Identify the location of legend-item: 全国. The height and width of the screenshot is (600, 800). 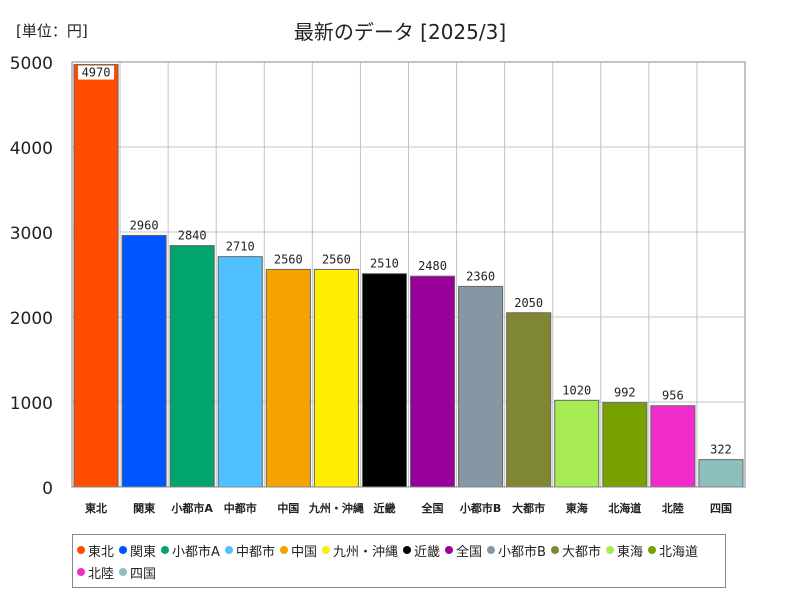
(463, 550).